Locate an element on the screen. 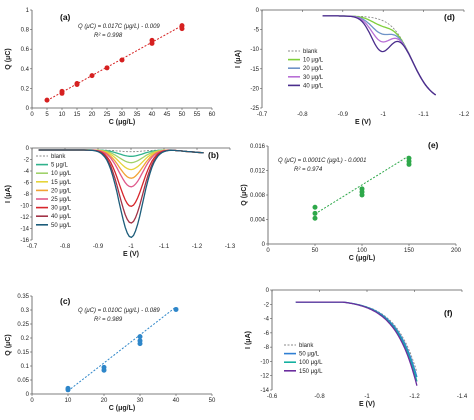 The image size is (474, 420). legend-label: 30 μg/L is located at coordinates (313, 78).